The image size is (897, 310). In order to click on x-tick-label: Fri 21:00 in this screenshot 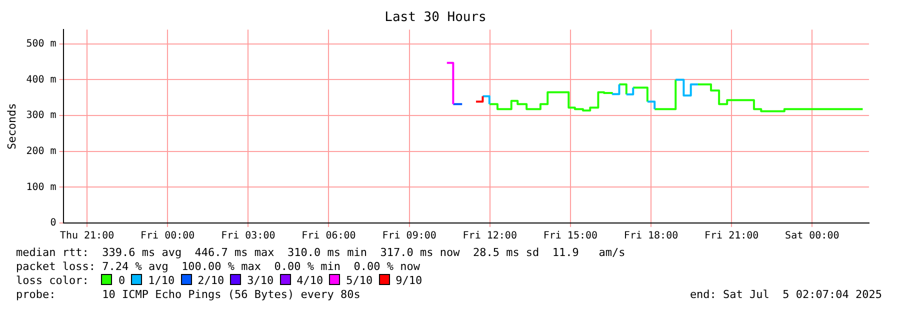, I will do `click(731, 236)`.